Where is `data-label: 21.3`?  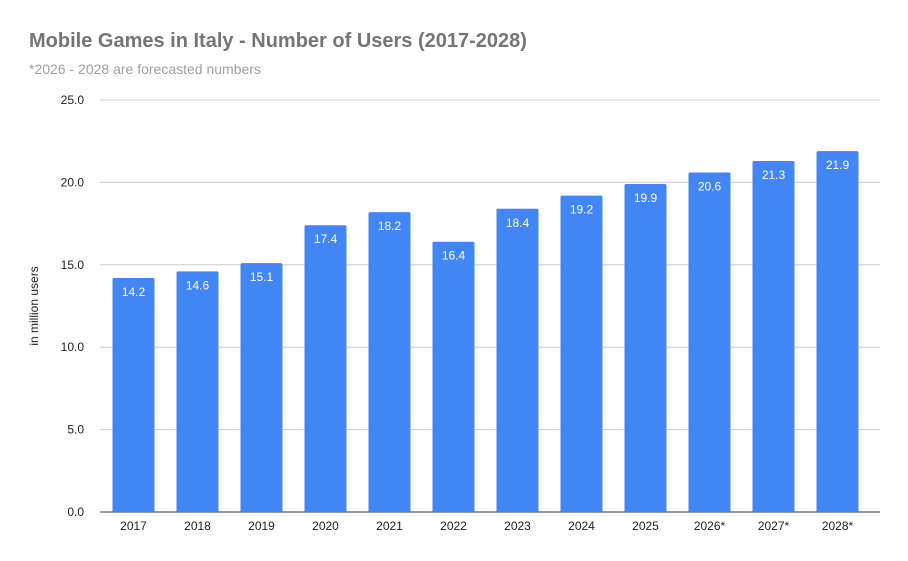 data-label: 21.3 is located at coordinates (774, 175).